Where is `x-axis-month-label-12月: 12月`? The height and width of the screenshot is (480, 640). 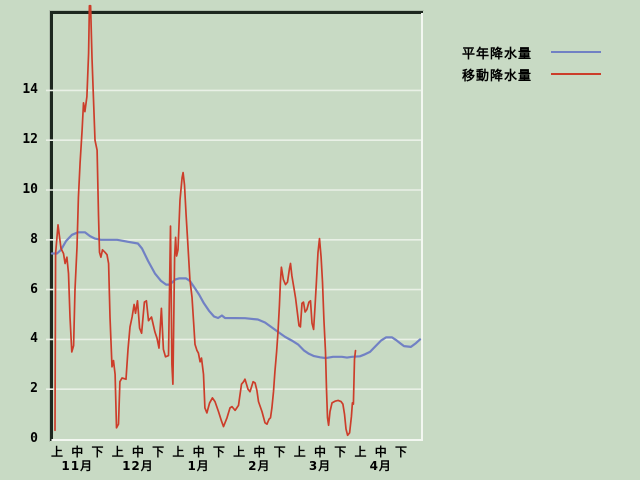 x-axis-month-label-12月: 12月 is located at coordinates (138, 466).